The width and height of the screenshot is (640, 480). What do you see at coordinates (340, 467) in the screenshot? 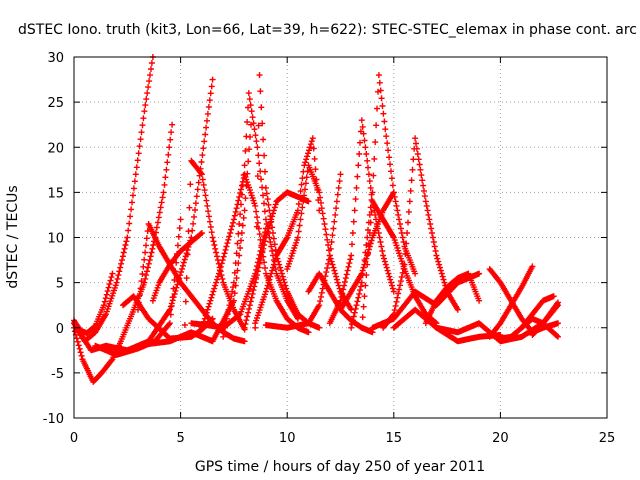
I see `x-axis-label: GPS time / hours of day 250 of year 2011` at bounding box center [340, 467].